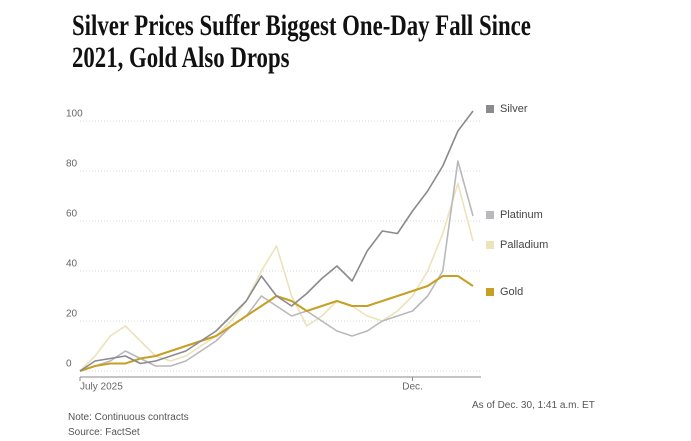 The image size is (691, 441). What do you see at coordinates (514, 109) in the screenshot?
I see `legend-label: Silver` at bounding box center [514, 109].